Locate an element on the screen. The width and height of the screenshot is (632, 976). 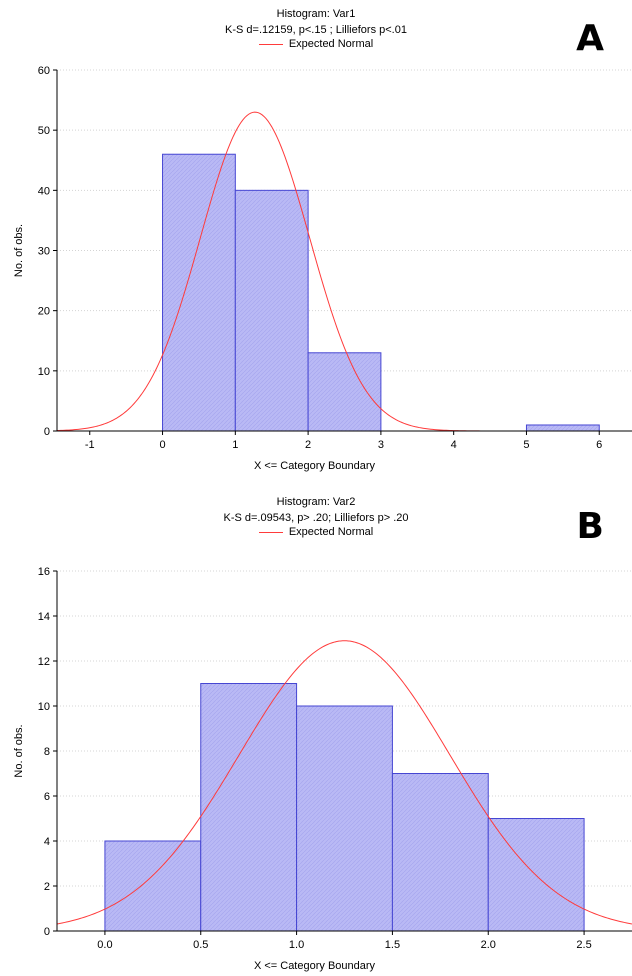
y-tick: 20 is located at coordinates (47, 312).